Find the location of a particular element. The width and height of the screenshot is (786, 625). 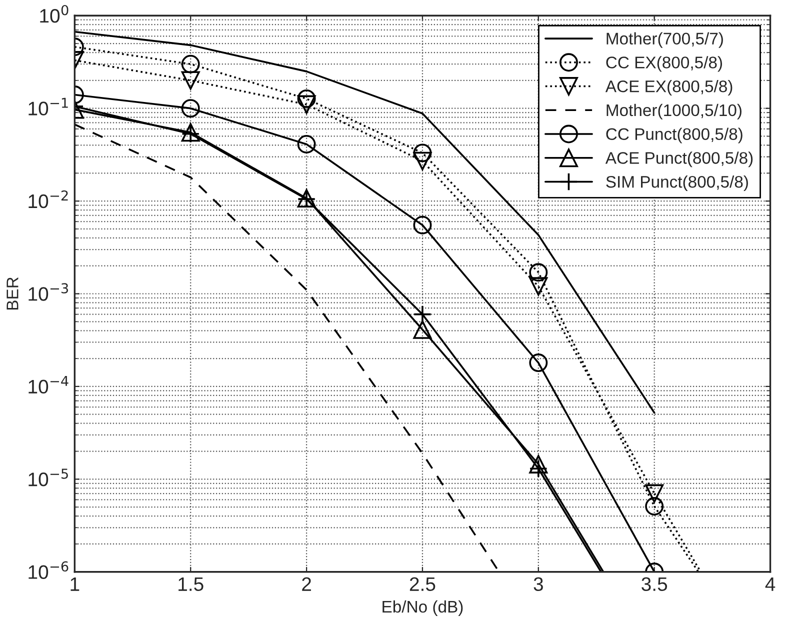

y-tick-label: 10$^{−2}$ is located at coordinates (48, 199).